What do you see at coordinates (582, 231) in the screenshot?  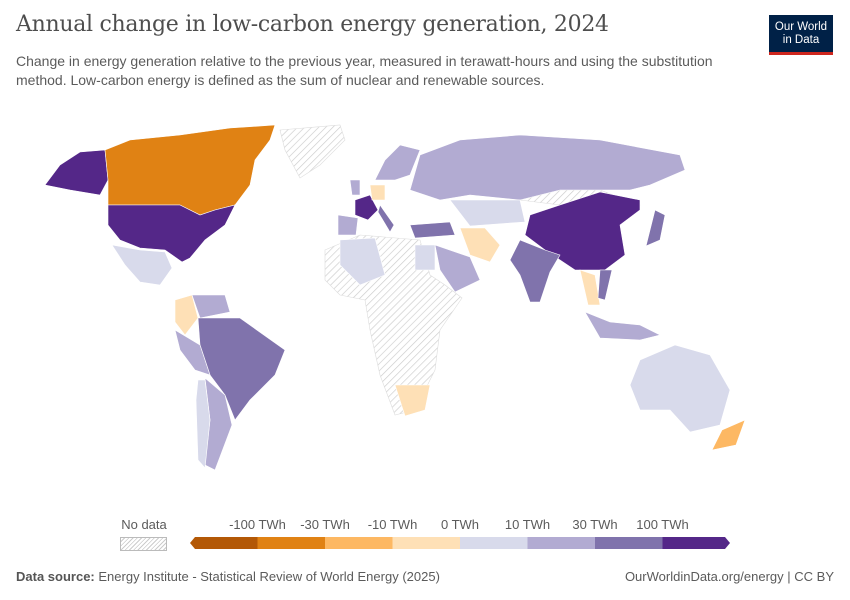 I see `country-china` at bounding box center [582, 231].